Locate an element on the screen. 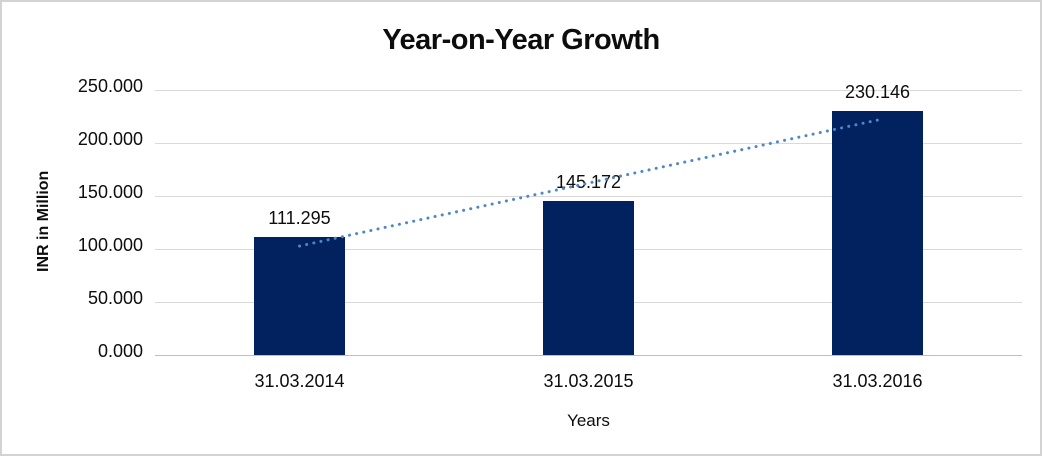  data-label: 145.172 is located at coordinates (588, 182).